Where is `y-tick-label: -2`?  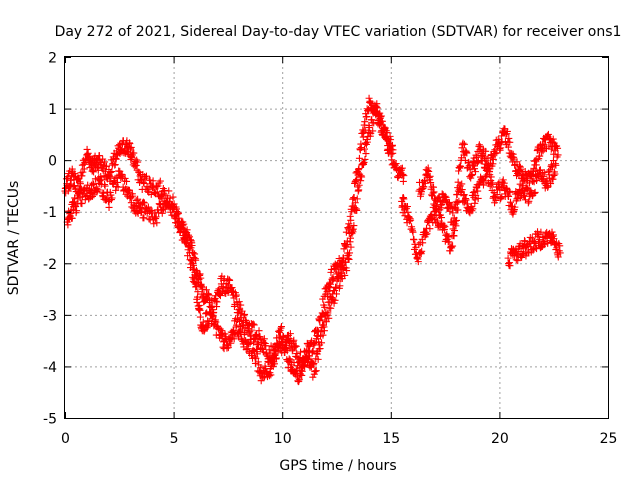 y-tick-label: -2 is located at coordinates (50, 265).